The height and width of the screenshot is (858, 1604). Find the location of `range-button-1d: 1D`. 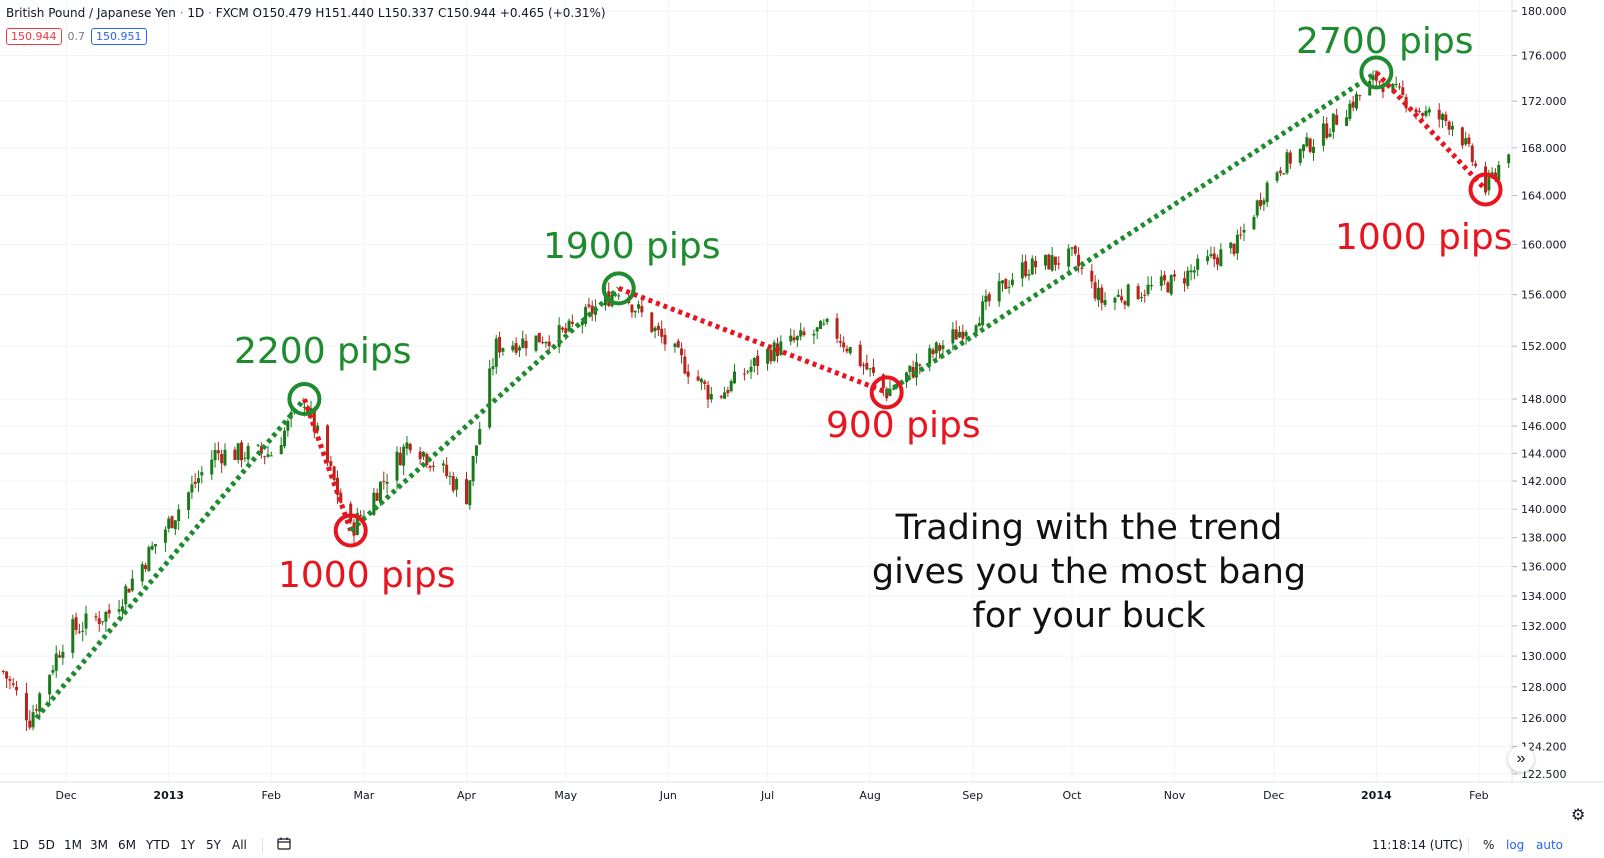

range-button-1d: 1D is located at coordinates (20, 845).